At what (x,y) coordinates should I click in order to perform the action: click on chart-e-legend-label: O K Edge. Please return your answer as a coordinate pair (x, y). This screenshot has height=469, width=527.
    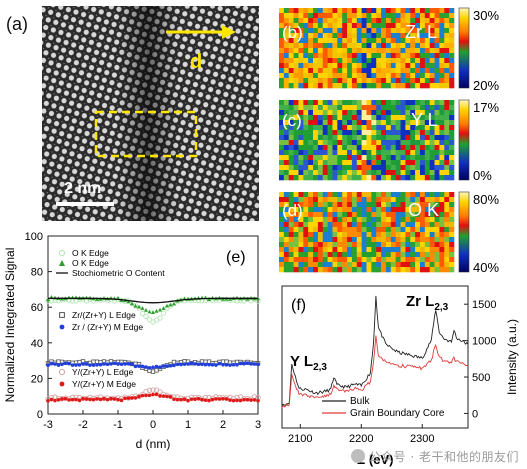
    Looking at the image, I should click on (90, 263).